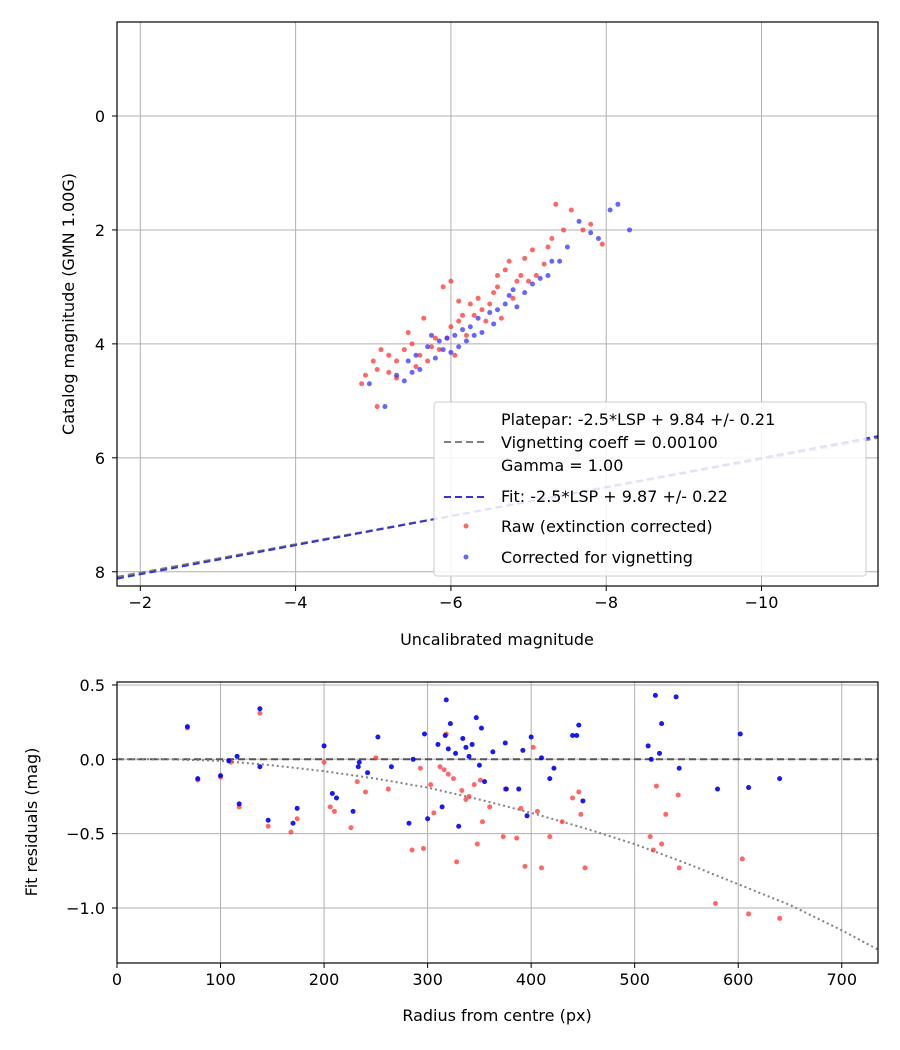 The height and width of the screenshot is (1050, 900). Describe the element at coordinates (100, 458) in the screenshot. I see `calibration-y-tick-label: 6` at that location.